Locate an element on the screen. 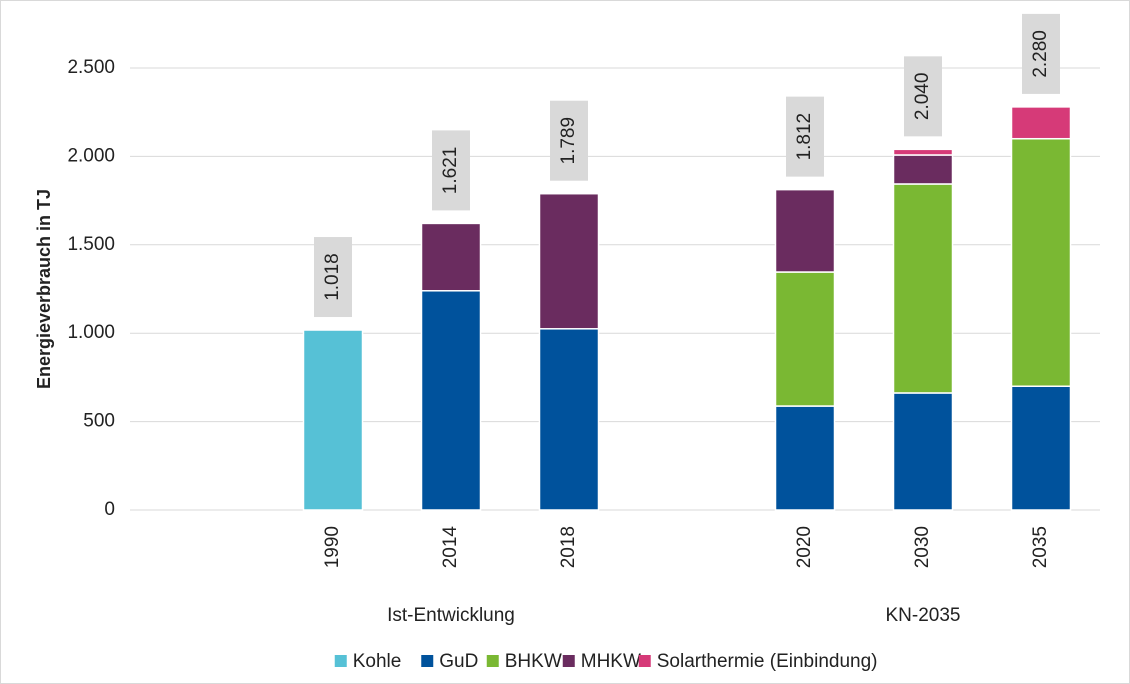 The height and width of the screenshot is (684, 1130). y-axis-label: Energieverbrauch in TJ is located at coordinates (44, 289).